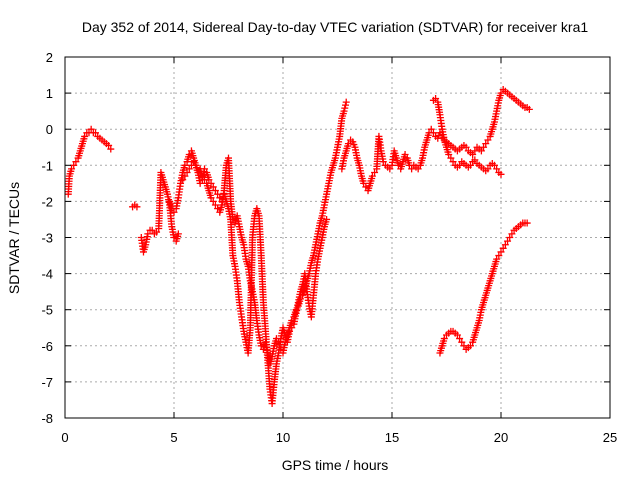 The width and height of the screenshot is (640, 480). Describe the element at coordinates (610, 437) in the screenshot. I see `x-tick-label: 25` at that location.